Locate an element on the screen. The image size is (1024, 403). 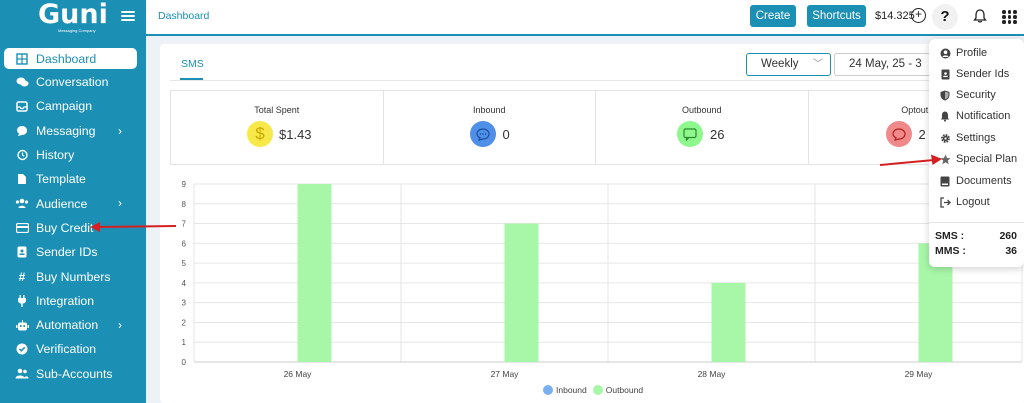
sidebar-item-label: Verification is located at coordinates (66, 349).